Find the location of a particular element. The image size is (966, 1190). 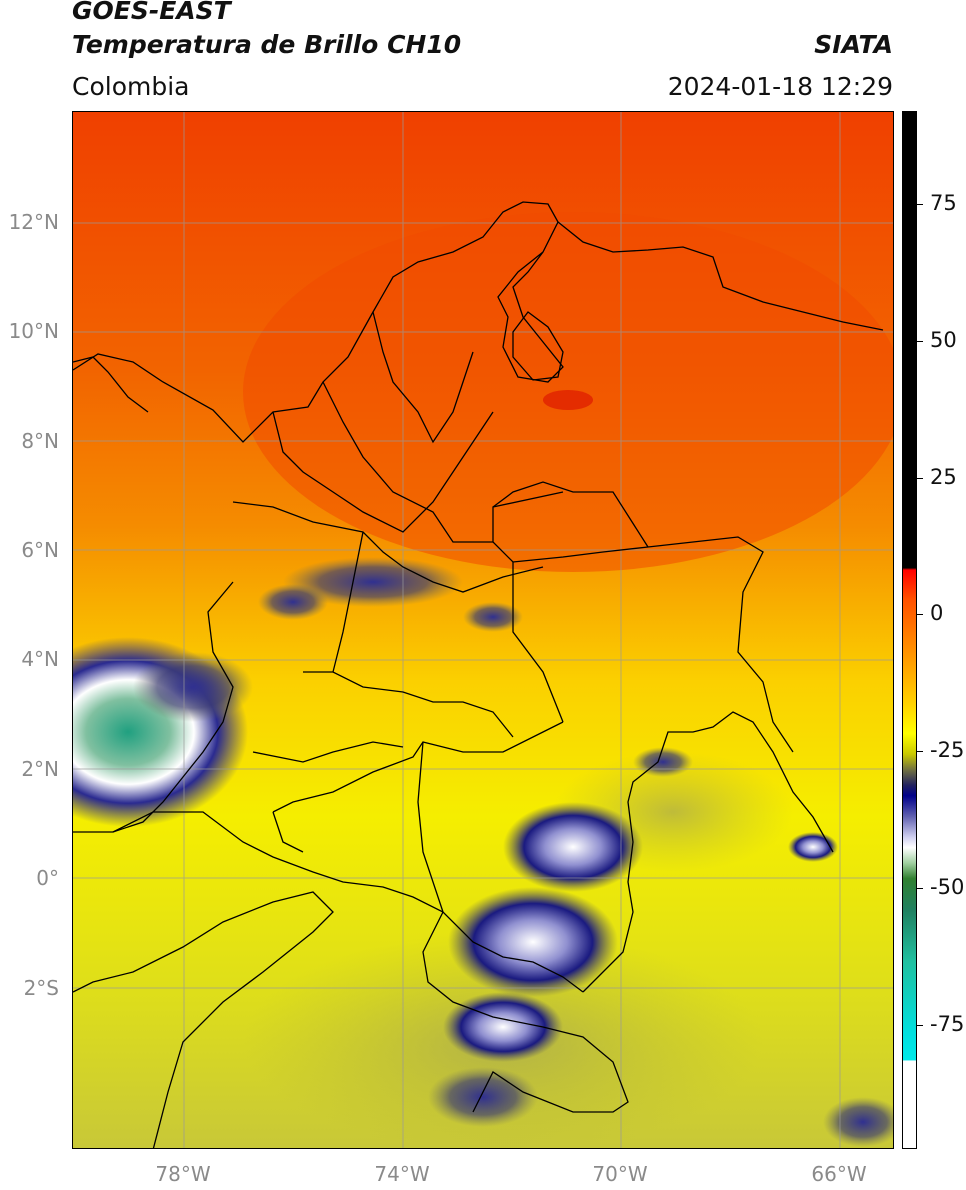

cbar-label-50: 50 is located at coordinates (943, 340).